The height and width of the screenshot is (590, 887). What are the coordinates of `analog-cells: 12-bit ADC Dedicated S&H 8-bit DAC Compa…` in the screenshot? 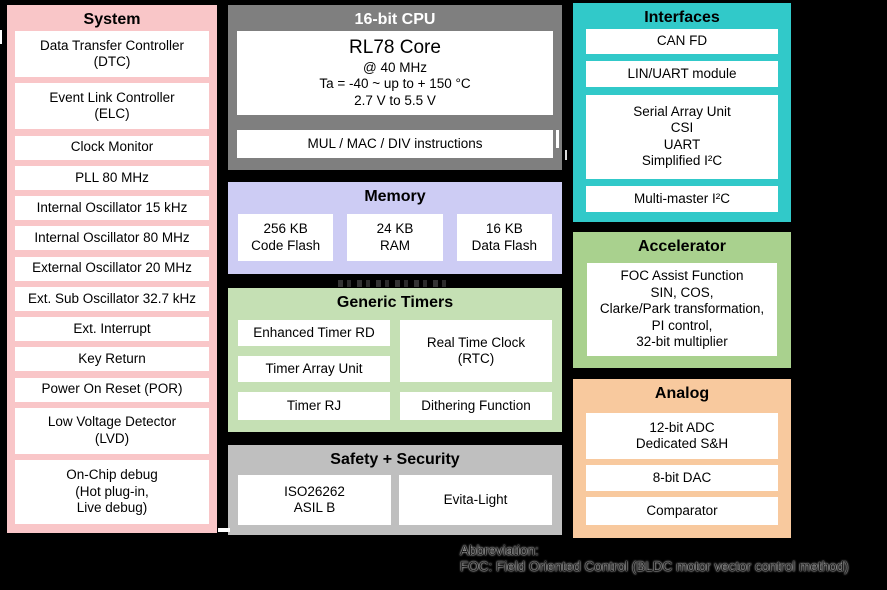 It's located at (682, 471).